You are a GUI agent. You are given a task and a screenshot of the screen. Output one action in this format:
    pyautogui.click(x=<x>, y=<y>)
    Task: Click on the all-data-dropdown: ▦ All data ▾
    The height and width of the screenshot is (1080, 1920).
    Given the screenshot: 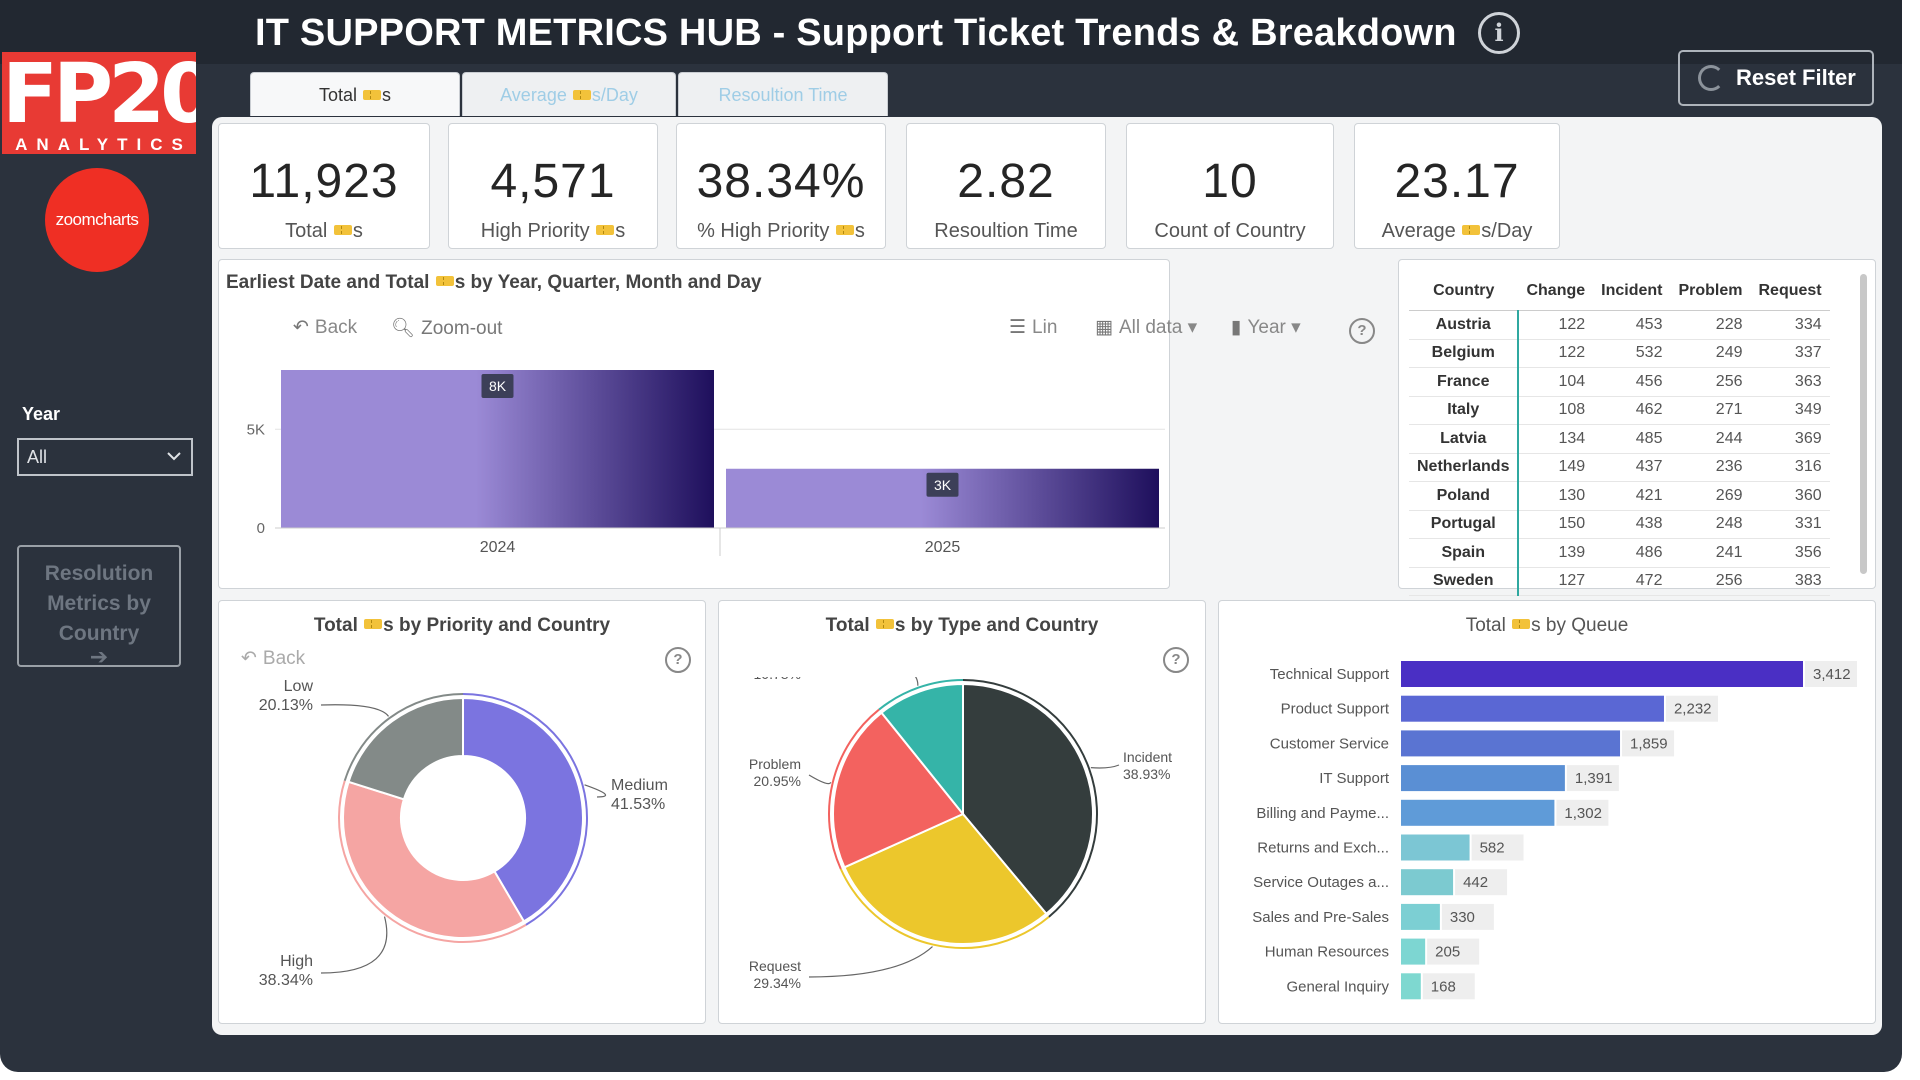 What is the action you would take?
    pyautogui.click(x=1146, y=327)
    